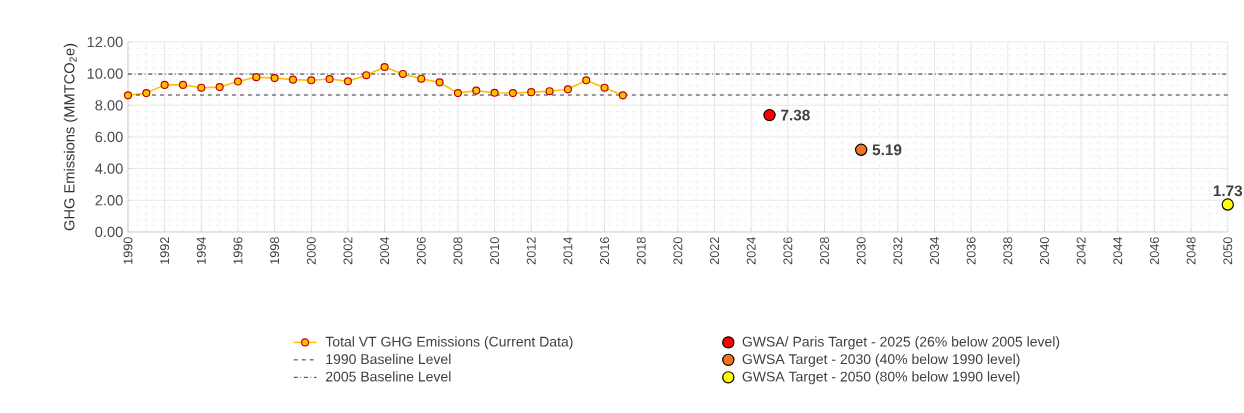 This screenshot has height=413, width=1244. I want to click on x-tick-label: 2000, so click(311, 251).